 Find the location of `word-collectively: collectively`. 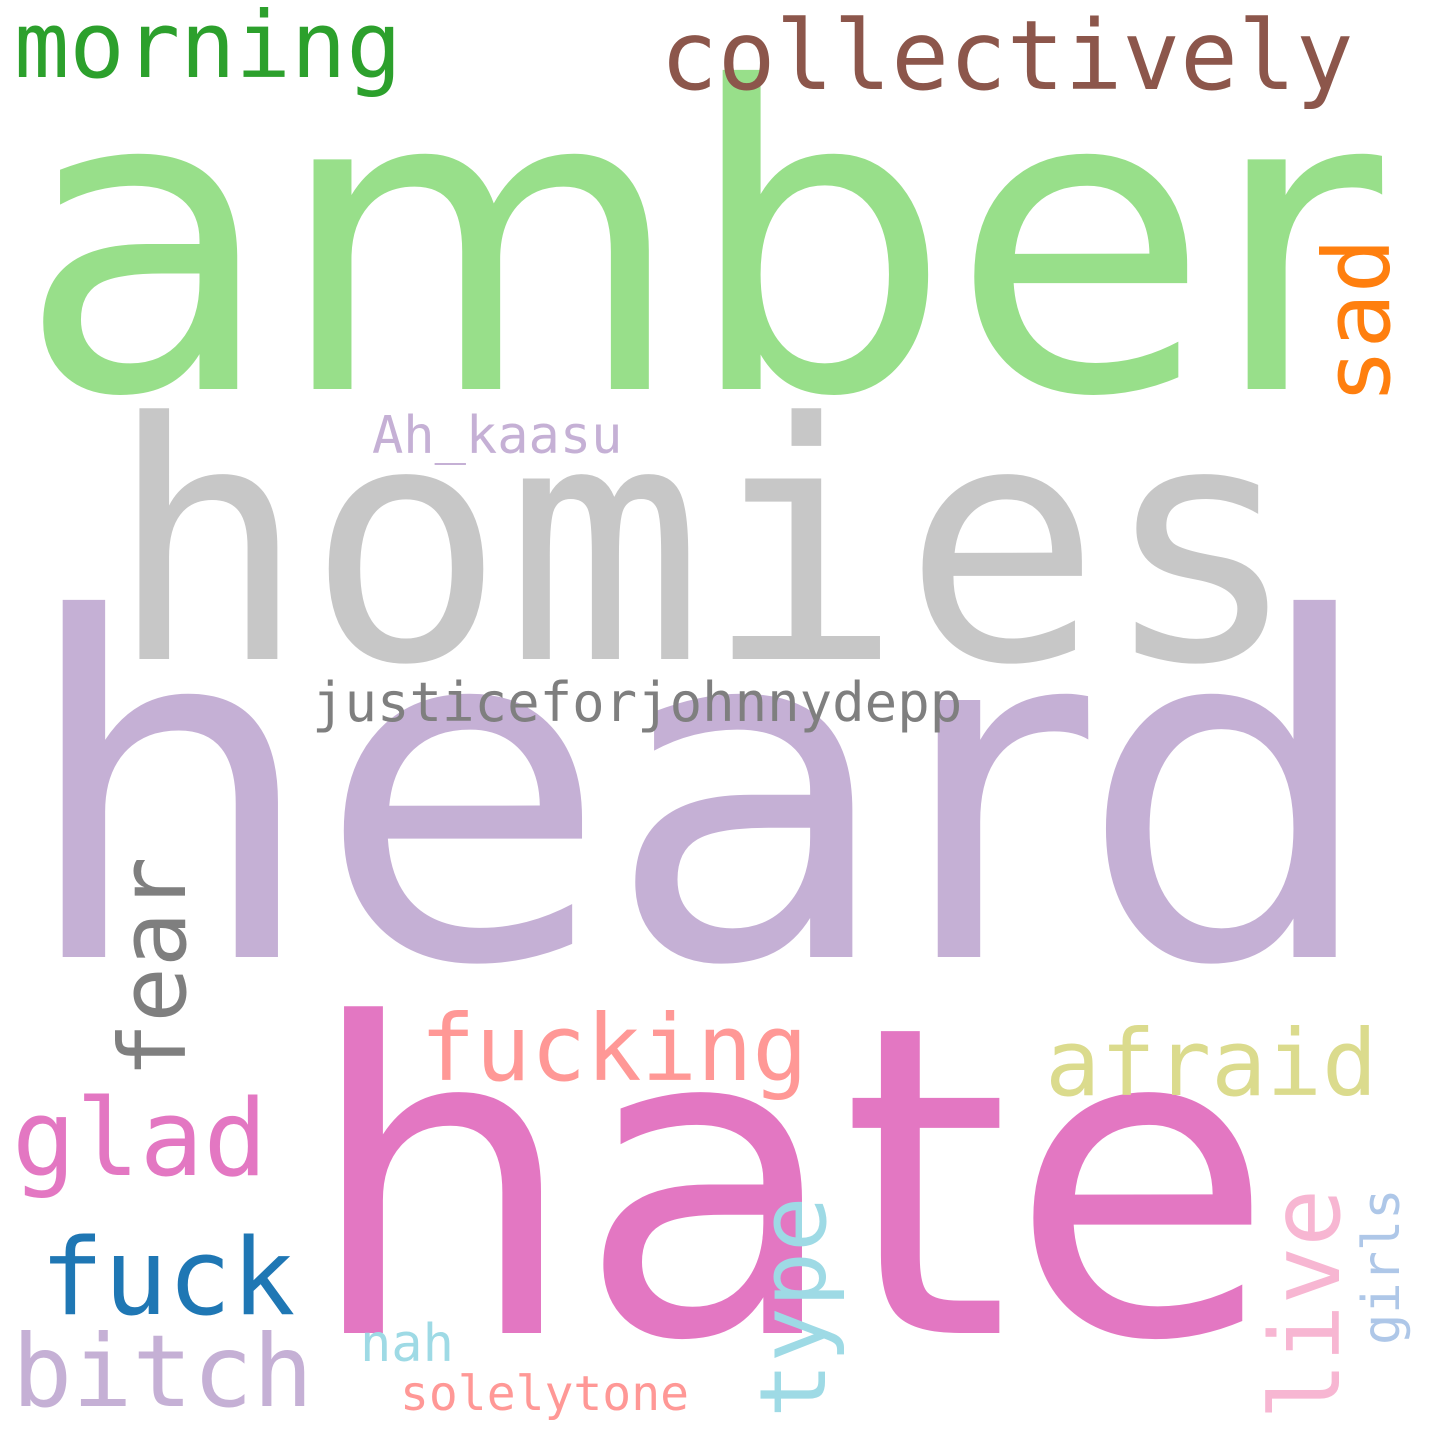

word-collectively: collectively is located at coordinates (1007, 56).